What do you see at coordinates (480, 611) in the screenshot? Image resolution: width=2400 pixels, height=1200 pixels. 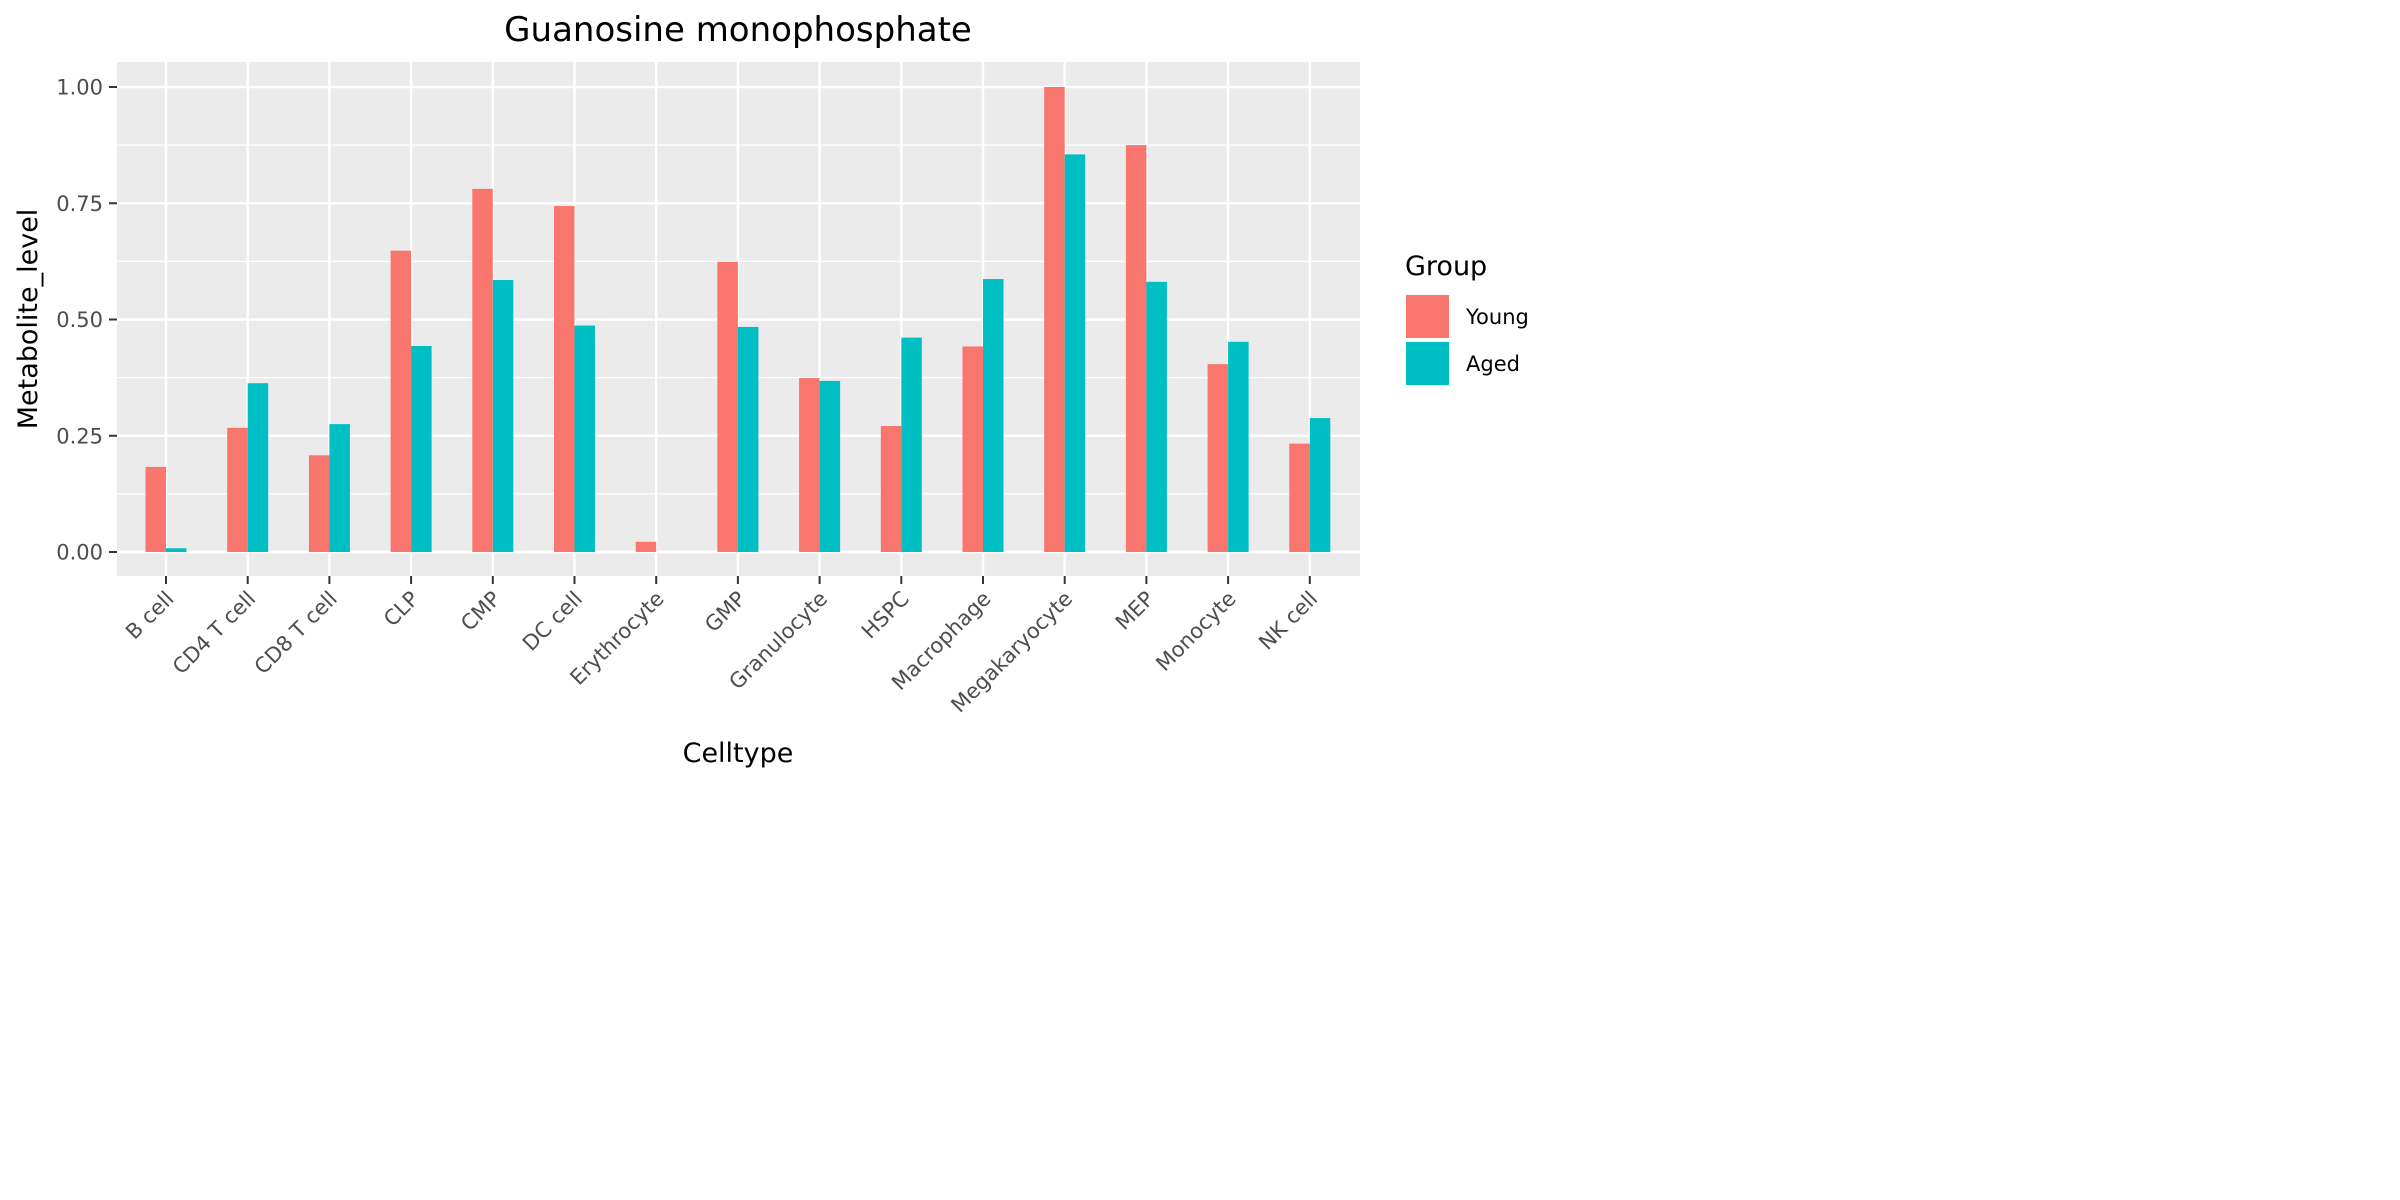 I see `x-tick-label: CMP` at bounding box center [480, 611].